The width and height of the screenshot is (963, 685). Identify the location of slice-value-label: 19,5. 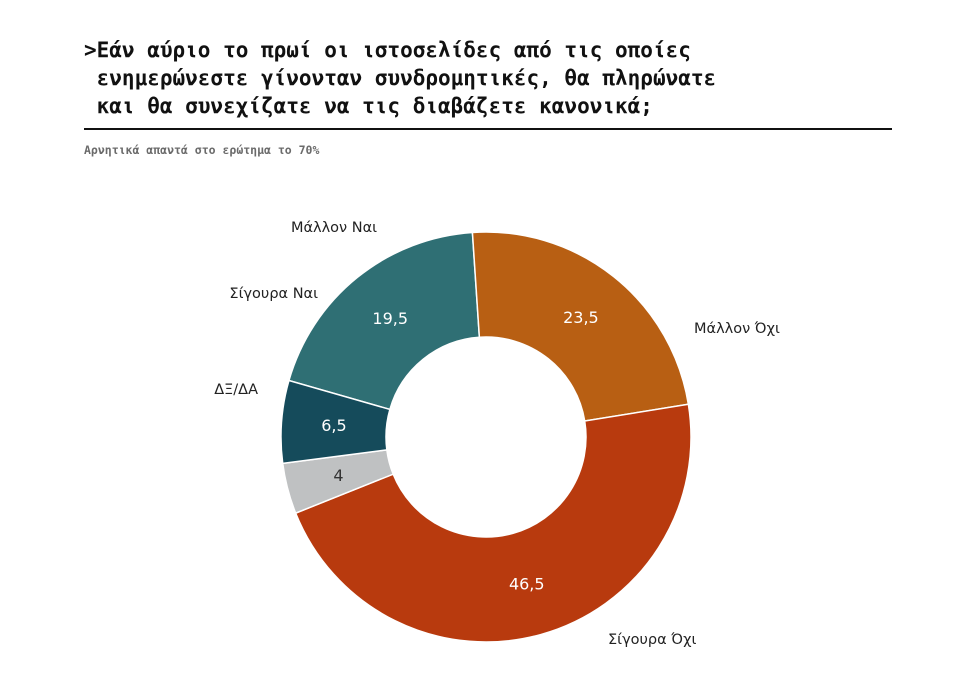
(390, 318).